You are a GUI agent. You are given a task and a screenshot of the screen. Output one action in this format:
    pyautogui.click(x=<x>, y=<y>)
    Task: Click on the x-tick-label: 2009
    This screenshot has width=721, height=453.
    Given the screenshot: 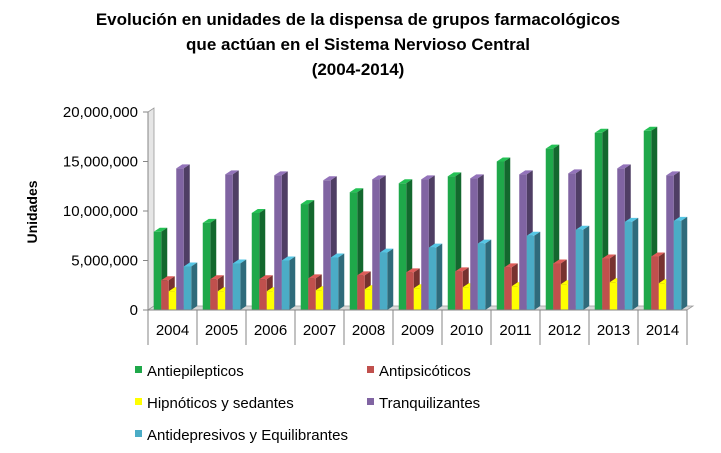 What is the action you would take?
    pyautogui.click(x=417, y=330)
    